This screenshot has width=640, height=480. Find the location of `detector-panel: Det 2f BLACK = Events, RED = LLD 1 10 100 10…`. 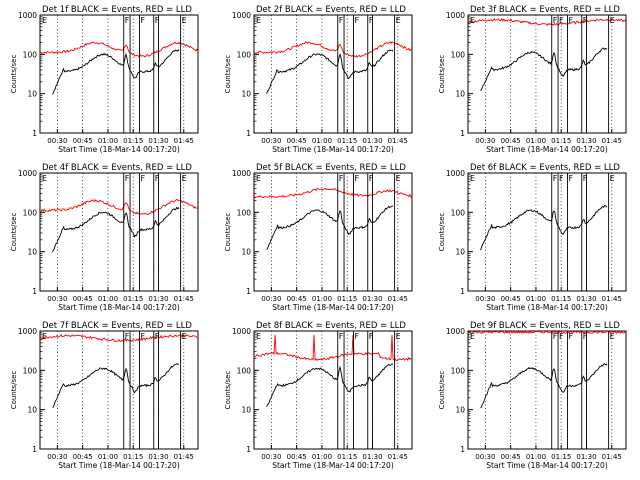

detector-panel: Det 2f BLACK = Events, RED = LLD 1 10 100 10… is located at coordinates (318, 79).